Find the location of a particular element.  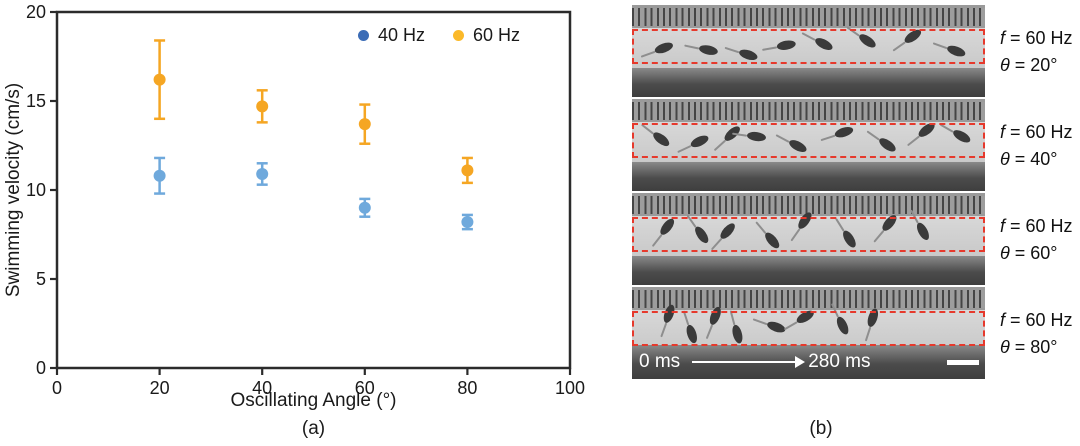

variable-value: = 60° is located at coordinates (1033, 253).